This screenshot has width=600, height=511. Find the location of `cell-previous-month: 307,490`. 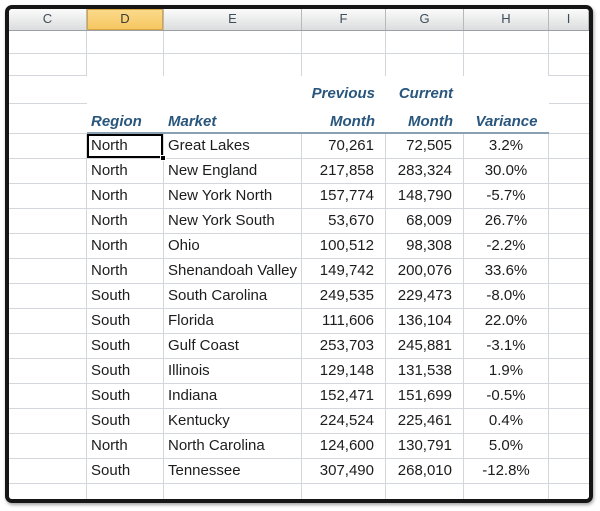

cell-previous-month: 307,490 is located at coordinates (344, 471).